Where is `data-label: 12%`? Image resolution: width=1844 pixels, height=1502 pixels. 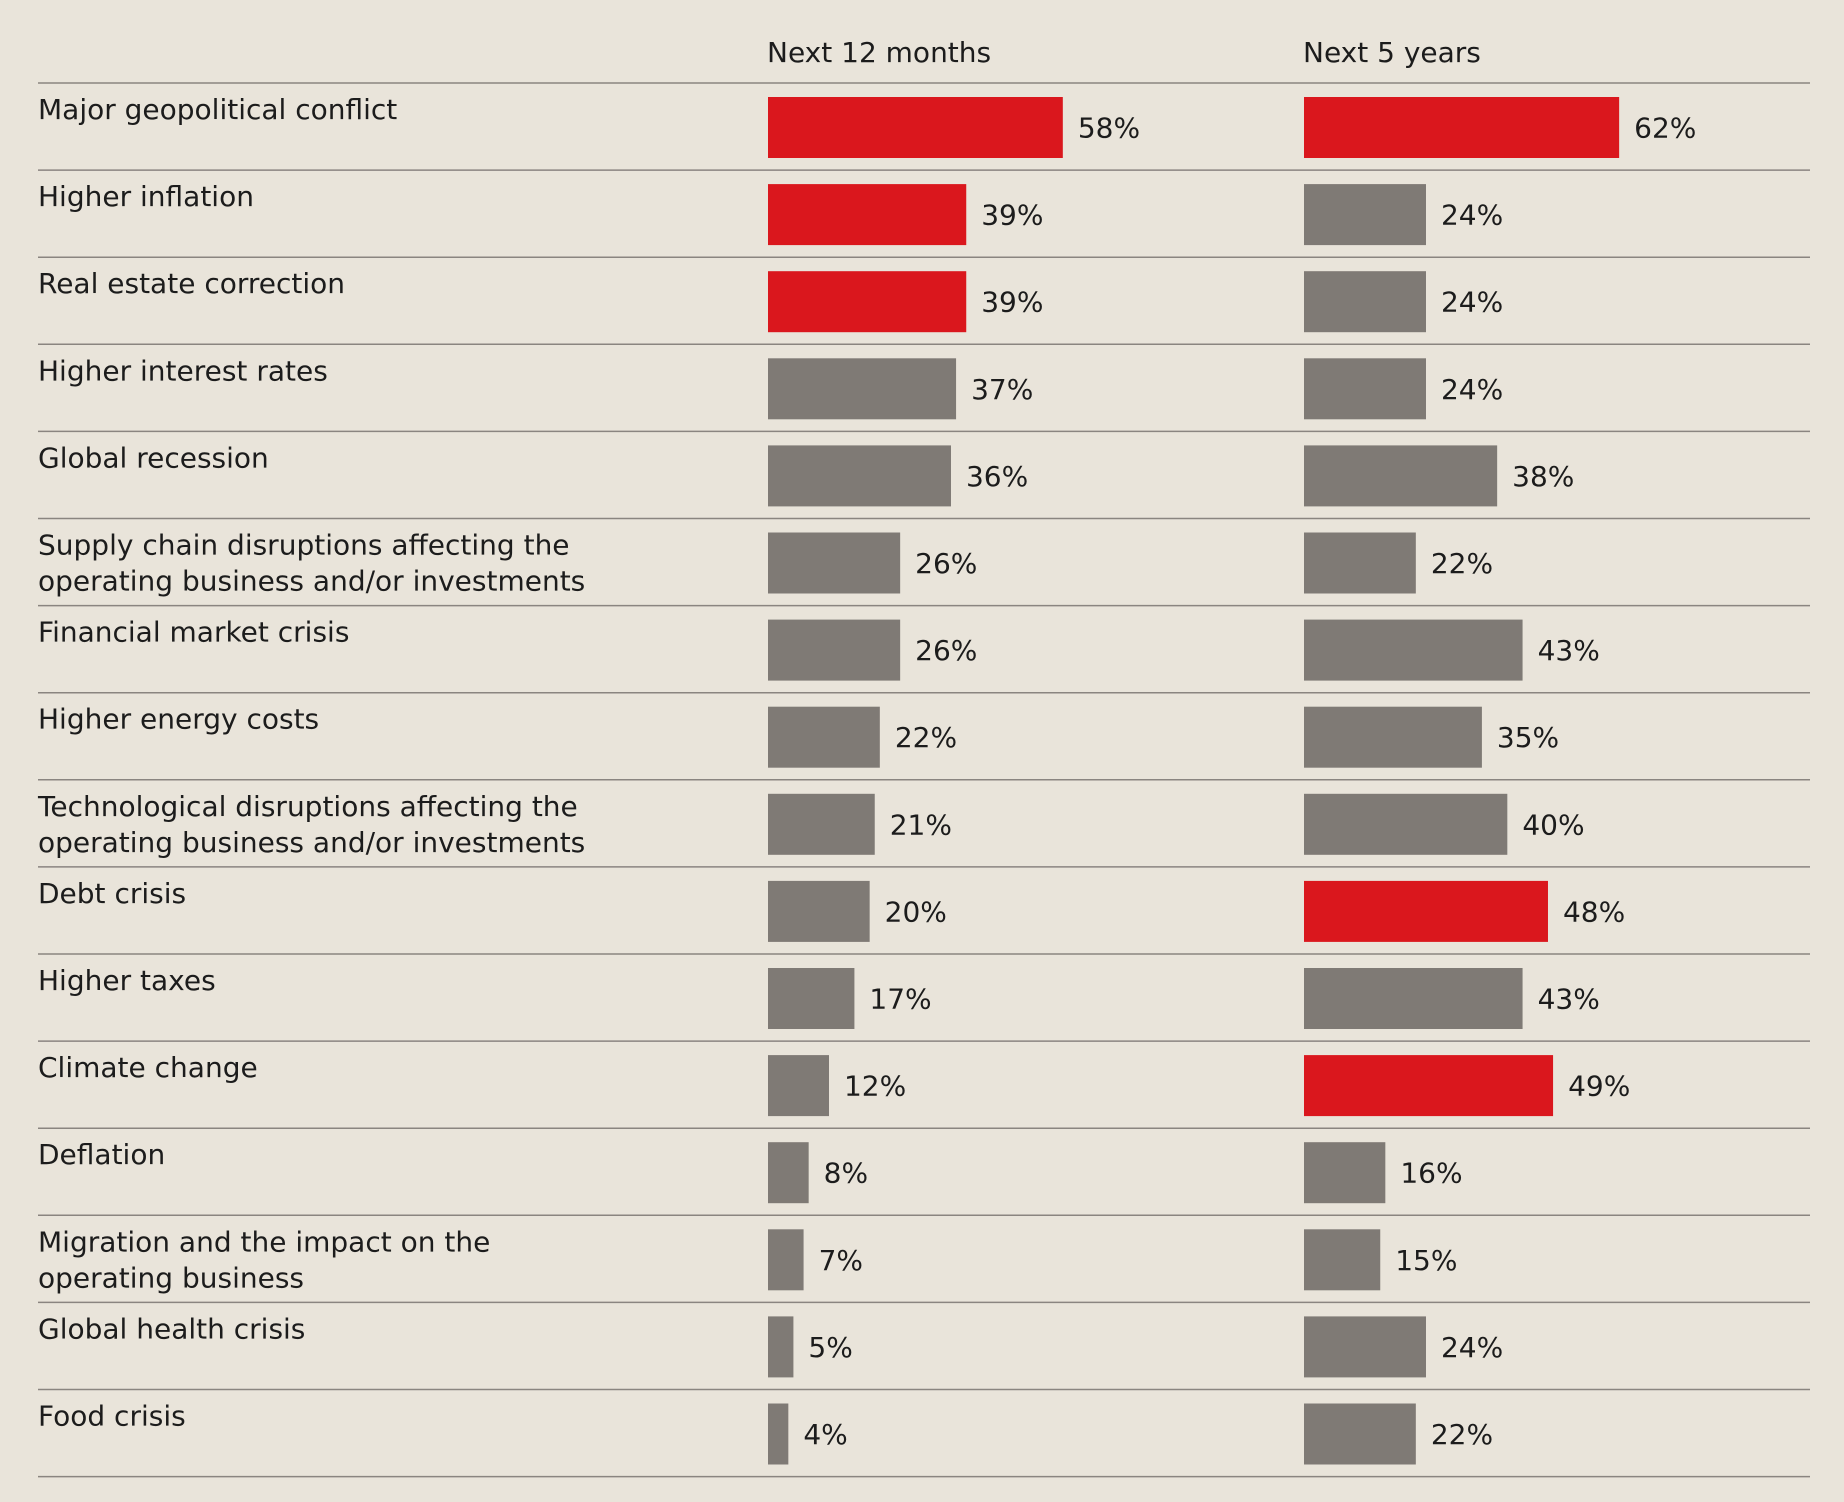 data-label: 12% is located at coordinates (875, 1086).